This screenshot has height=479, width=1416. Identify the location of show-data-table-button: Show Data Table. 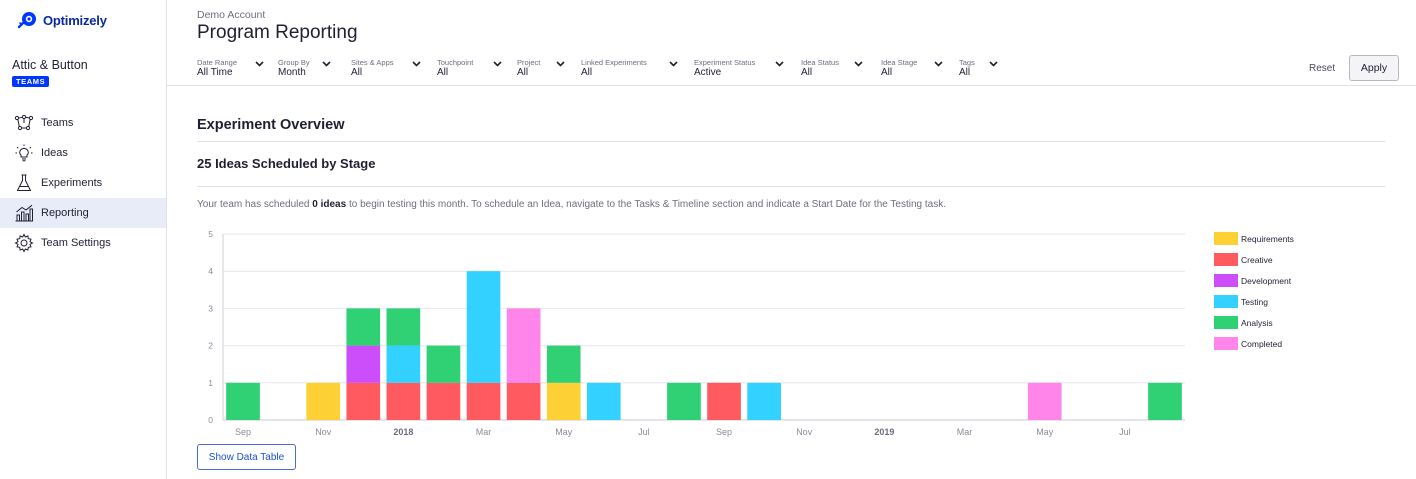
(246, 457).